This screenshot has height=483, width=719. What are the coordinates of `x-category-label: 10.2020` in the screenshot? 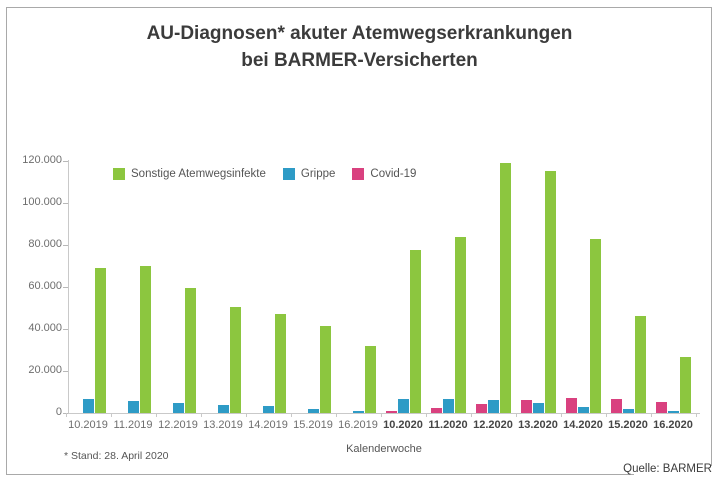 It's located at (403, 425).